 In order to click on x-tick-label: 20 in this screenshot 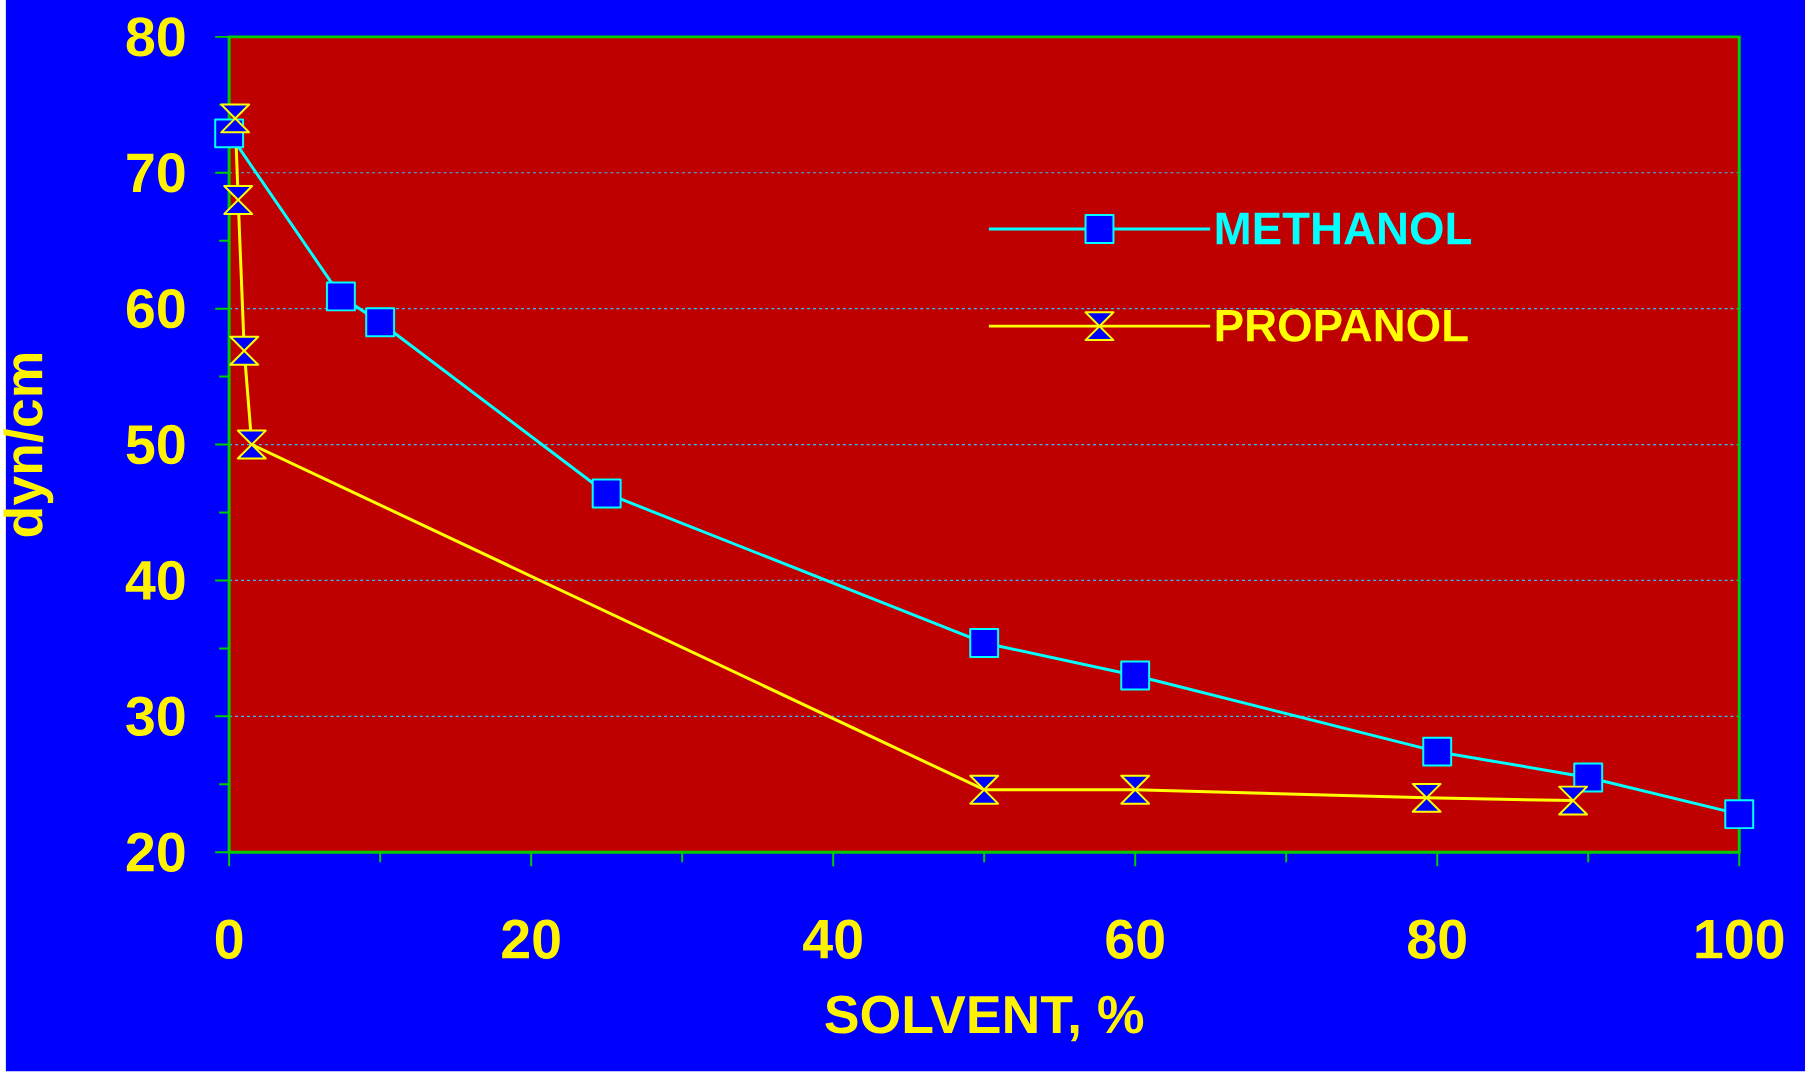, I will do `click(531, 939)`.